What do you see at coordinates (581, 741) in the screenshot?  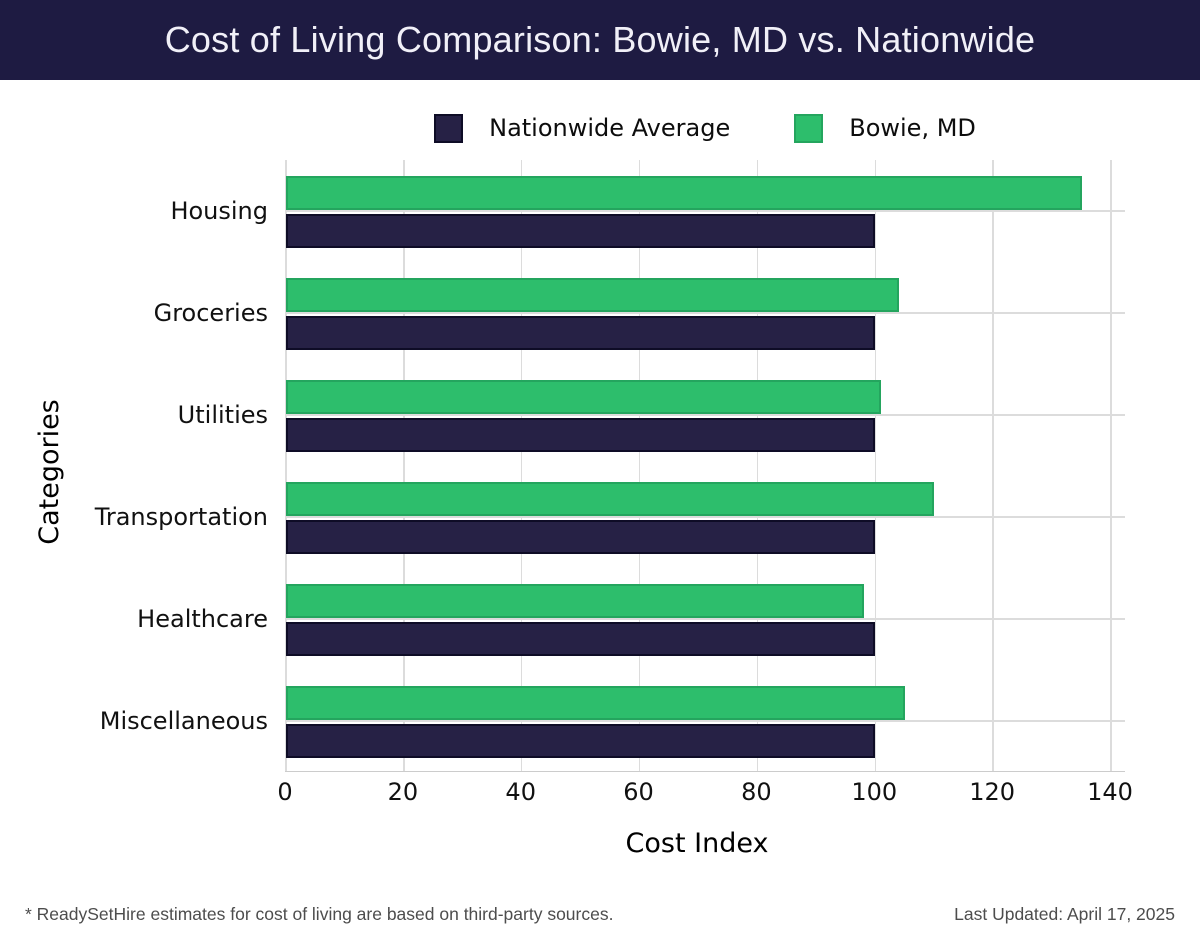 I see `bar-nationwide-average-miscellaneous` at bounding box center [581, 741].